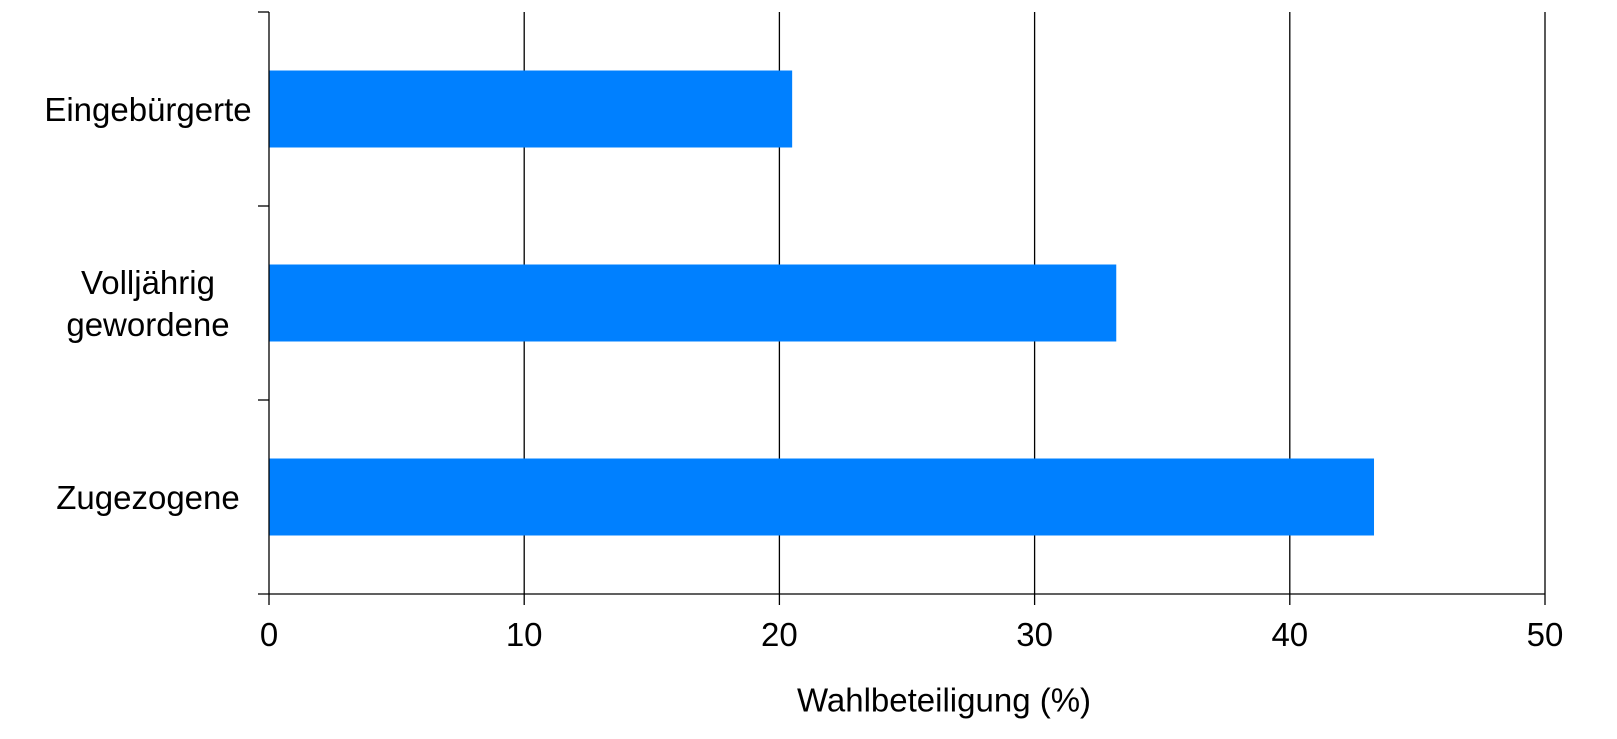  I want to click on x-tick-label: 10, so click(524, 634).